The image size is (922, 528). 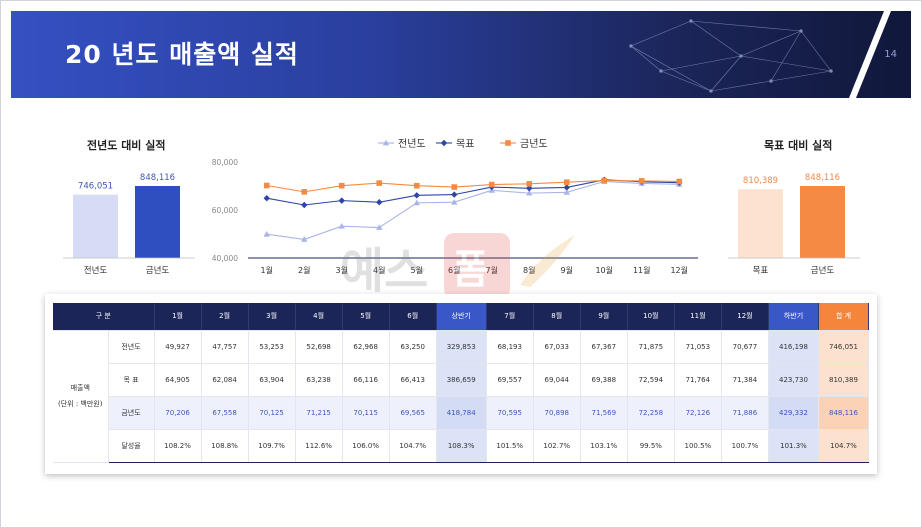 I want to click on legend-label: 목표, so click(x=465, y=144).